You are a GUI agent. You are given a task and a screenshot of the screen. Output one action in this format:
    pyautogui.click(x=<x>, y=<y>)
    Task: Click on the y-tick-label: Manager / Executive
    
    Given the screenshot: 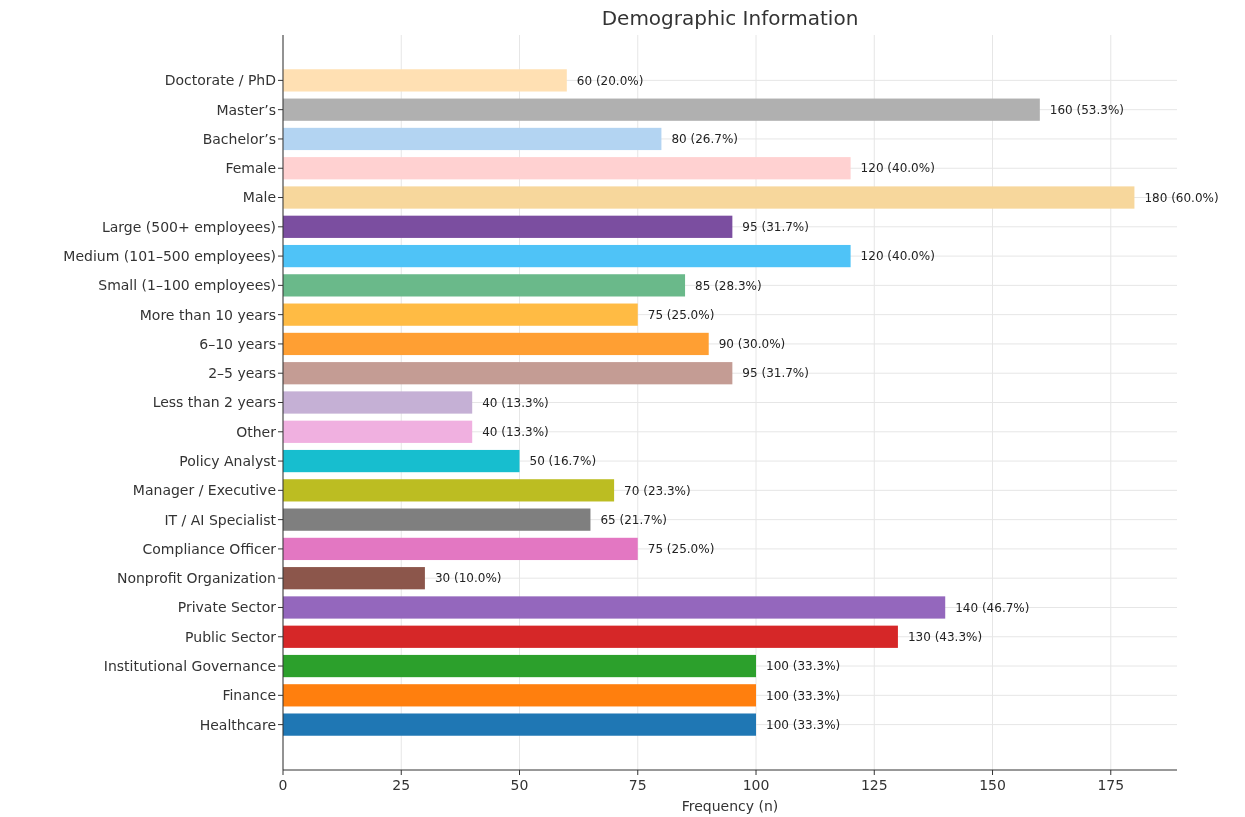 What is the action you would take?
    pyautogui.click(x=204, y=490)
    